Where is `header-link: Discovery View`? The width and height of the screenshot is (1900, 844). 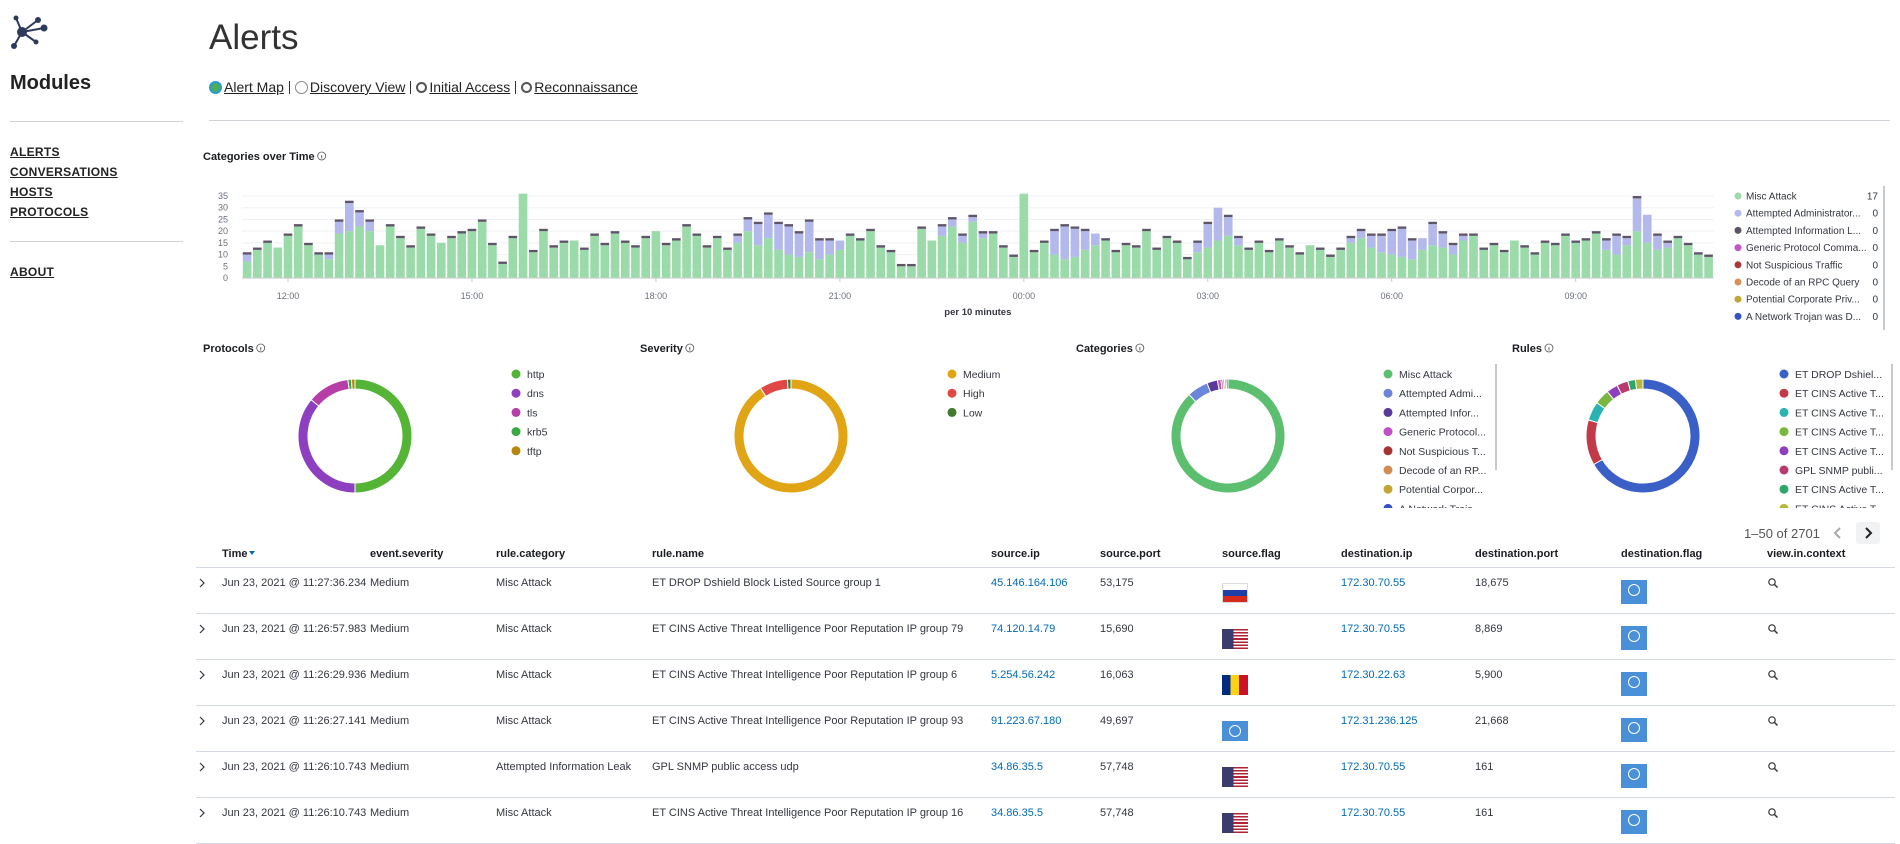 header-link: Discovery View is located at coordinates (357, 87).